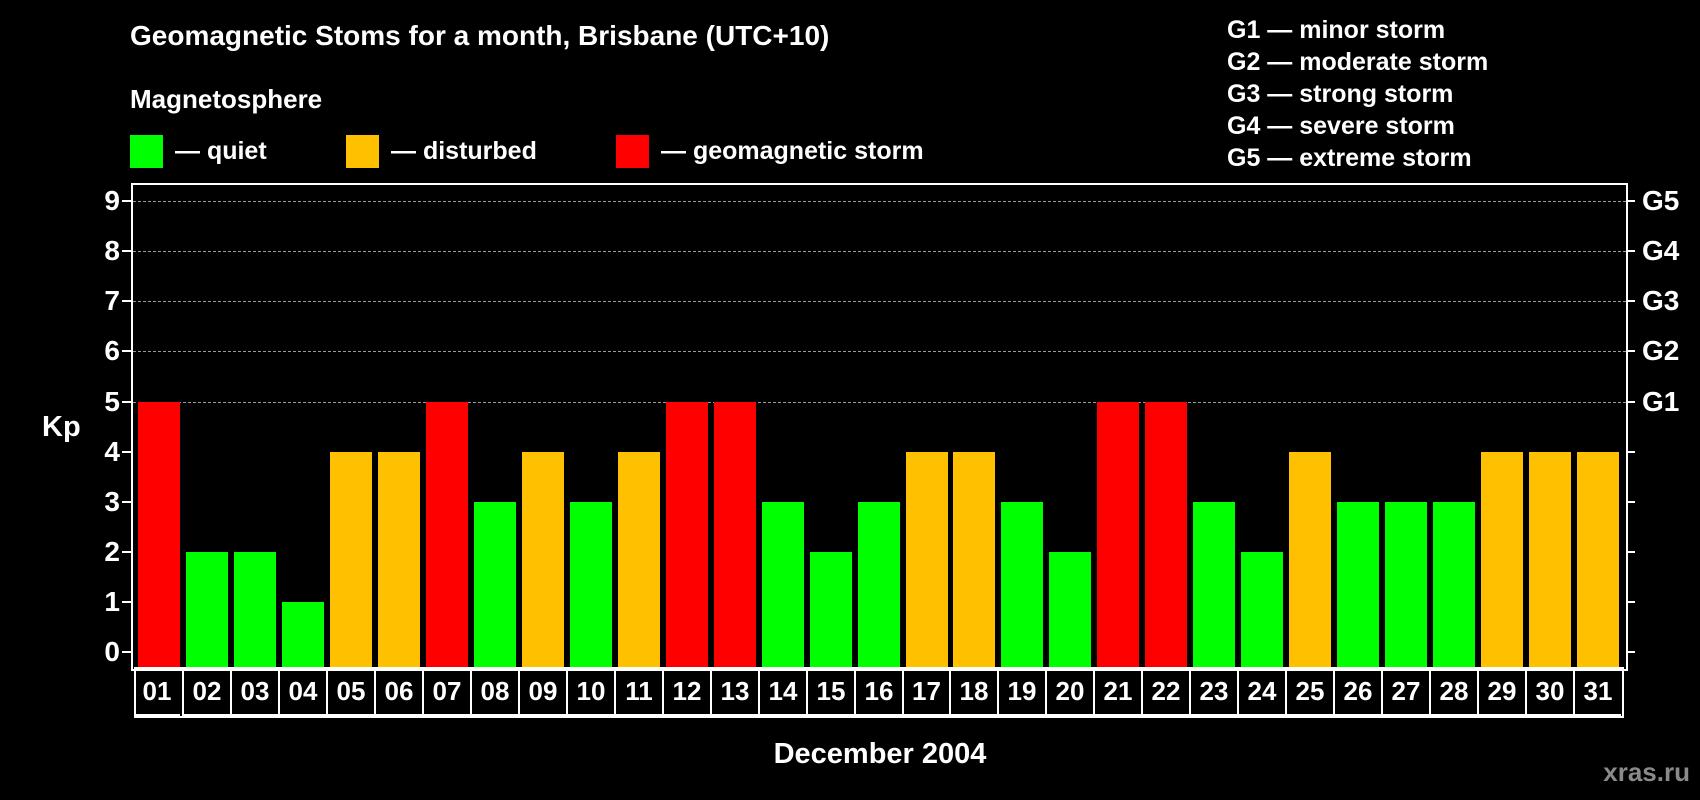 This screenshot has height=800, width=1700. Describe the element at coordinates (1453, 692) in the screenshot. I see `x-tick-label-day-28: 28` at that location.